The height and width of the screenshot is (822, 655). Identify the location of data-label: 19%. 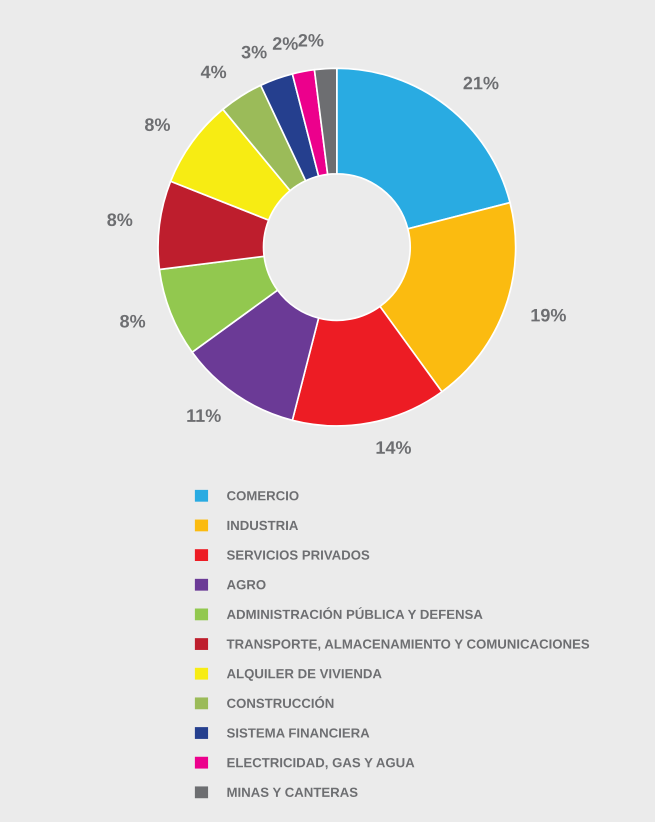
(548, 315).